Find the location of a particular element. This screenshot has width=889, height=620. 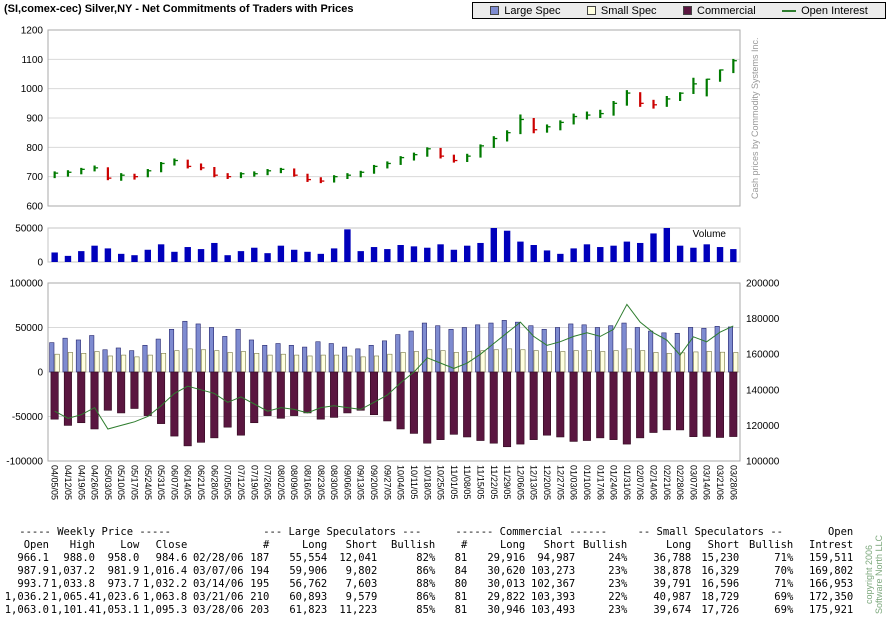

x-axis-date-label: 11/08/05 is located at coordinates (467, 482).